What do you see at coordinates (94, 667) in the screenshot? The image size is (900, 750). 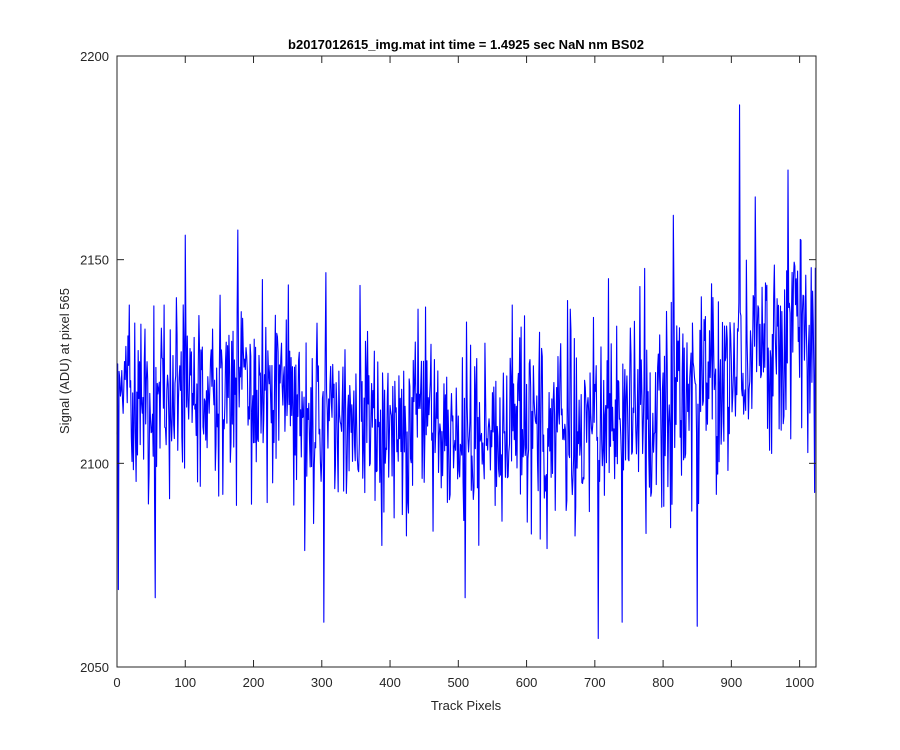 I see `y-tick-label: 2050` at bounding box center [94, 667].